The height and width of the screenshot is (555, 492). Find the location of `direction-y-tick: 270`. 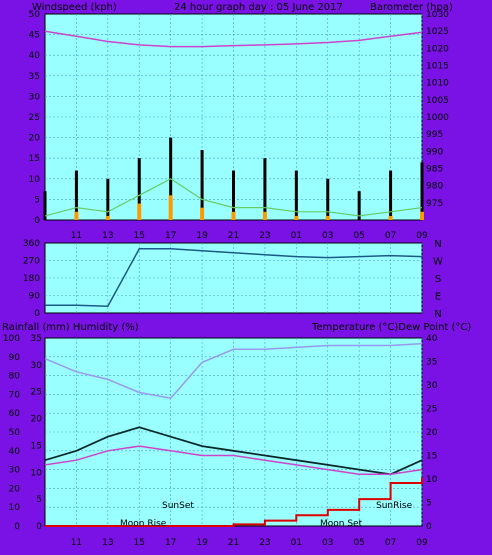

direction-y-tick: 270 is located at coordinates (31, 262).